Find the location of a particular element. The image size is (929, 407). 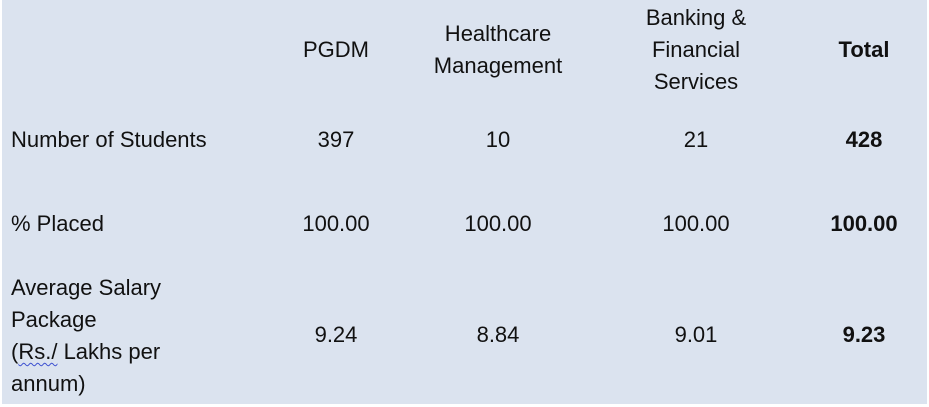

cell-salary-banking: 9.01 is located at coordinates (696, 334).